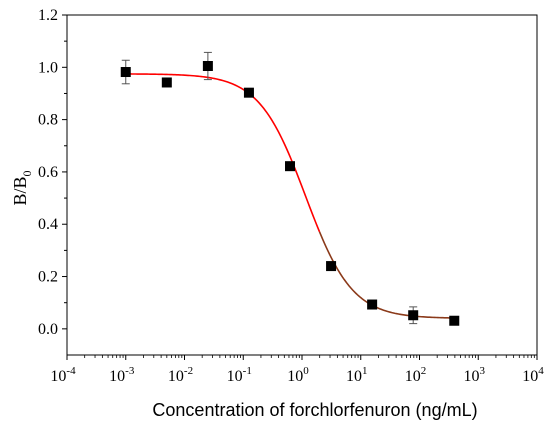  I want to click on y-tick-label: 0.8, so click(48, 120).